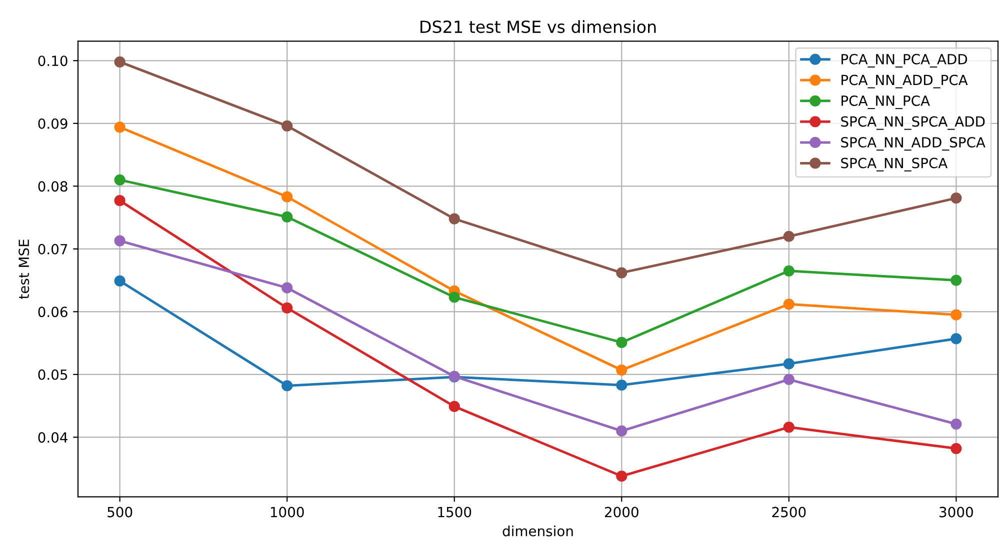 The width and height of the screenshot is (1000, 549). I want to click on x-tick-label: 1000, so click(287, 512).